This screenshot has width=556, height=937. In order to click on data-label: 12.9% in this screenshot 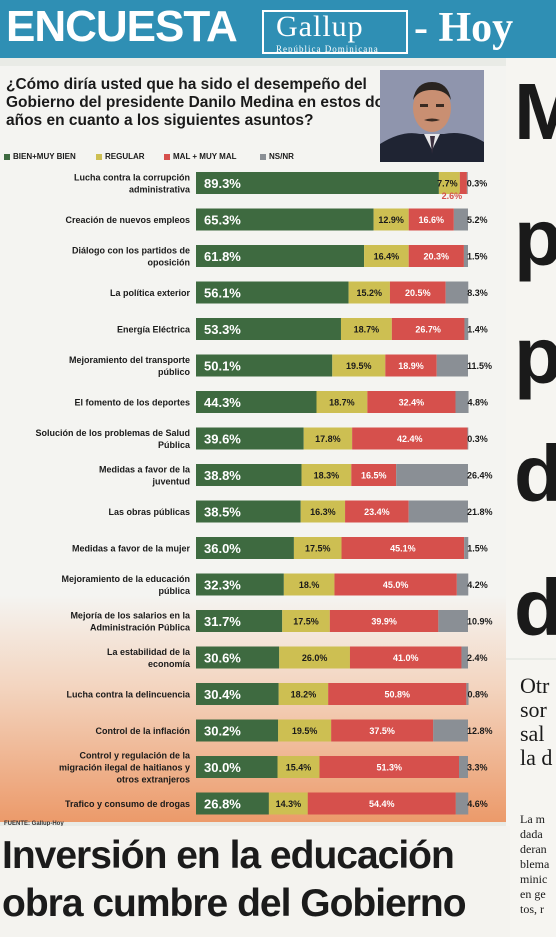, I will do `click(391, 220)`.